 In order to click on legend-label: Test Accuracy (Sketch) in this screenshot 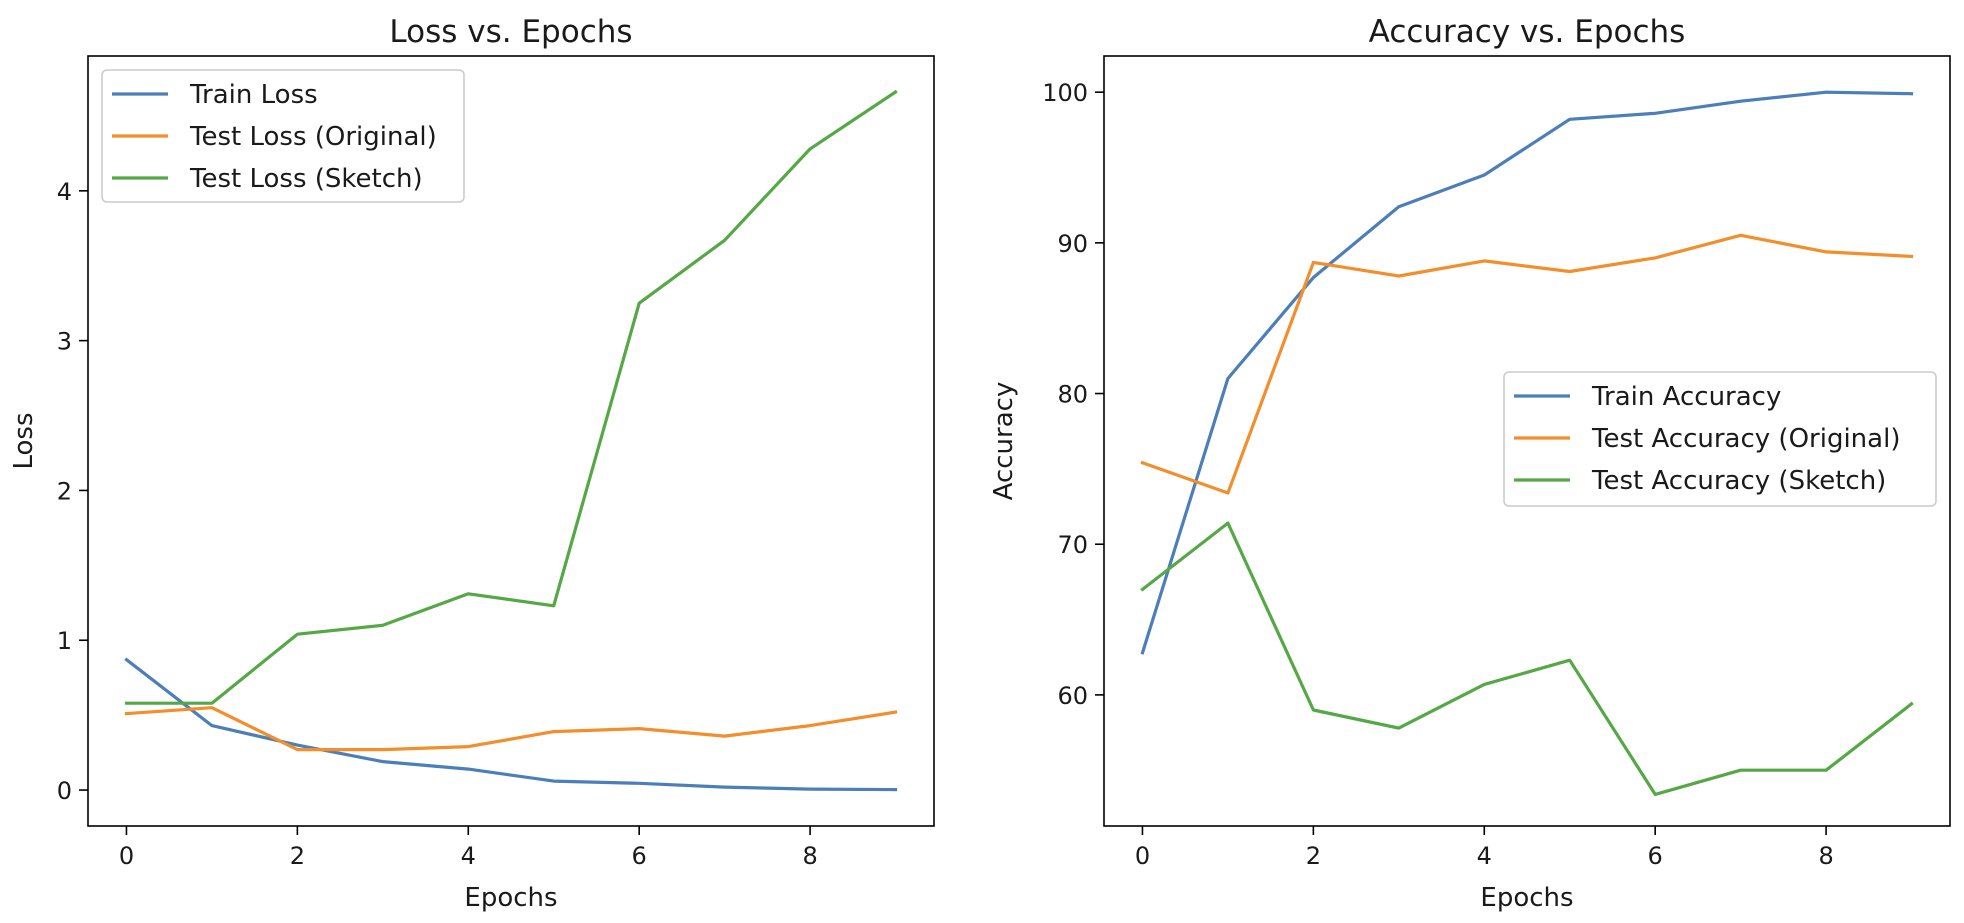, I will do `click(1738, 481)`.